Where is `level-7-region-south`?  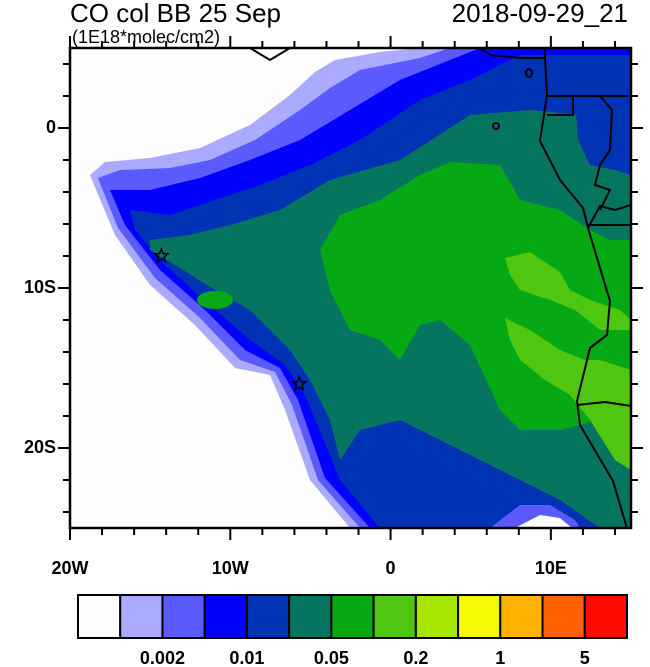
level-7-region-south is located at coordinates (568, 394).